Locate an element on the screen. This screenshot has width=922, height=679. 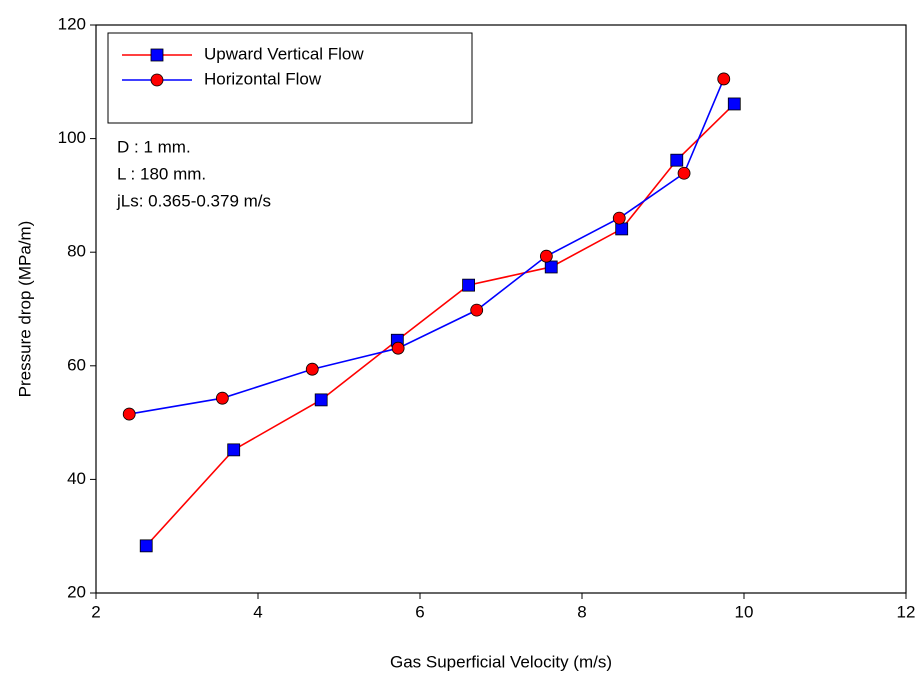
x-tick-label: 4 is located at coordinates (257, 611).